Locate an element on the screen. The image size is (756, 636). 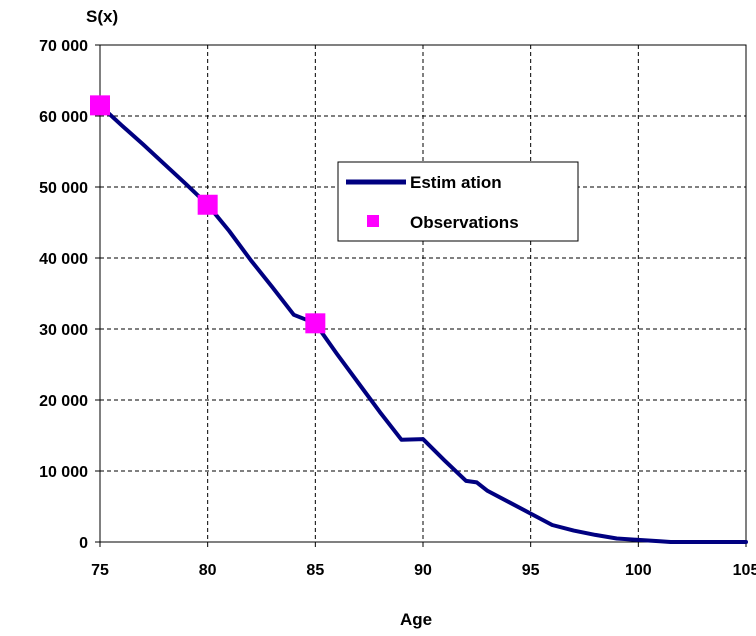
y-tick-label-5: 50 000 is located at coordinates (63, 188).